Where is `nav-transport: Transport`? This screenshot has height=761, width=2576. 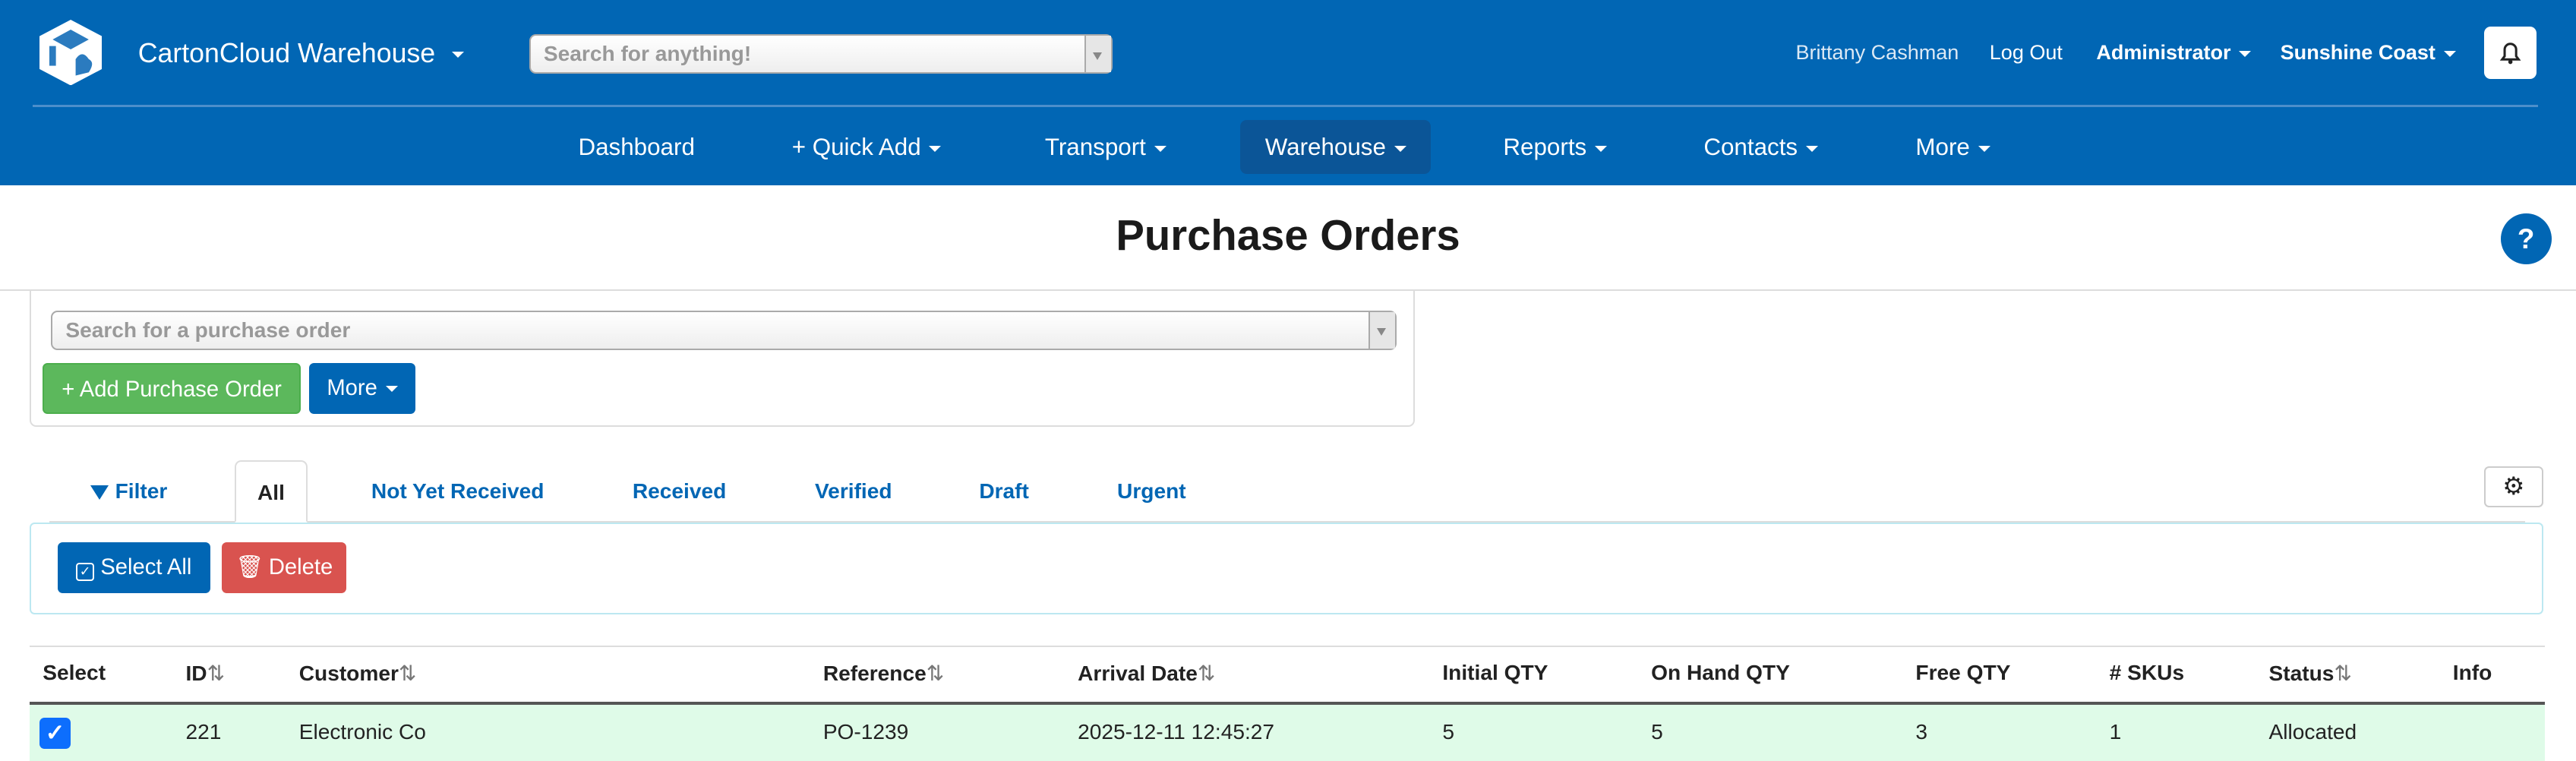 nav-transport: Transport is located at coordinates (1105, 147).